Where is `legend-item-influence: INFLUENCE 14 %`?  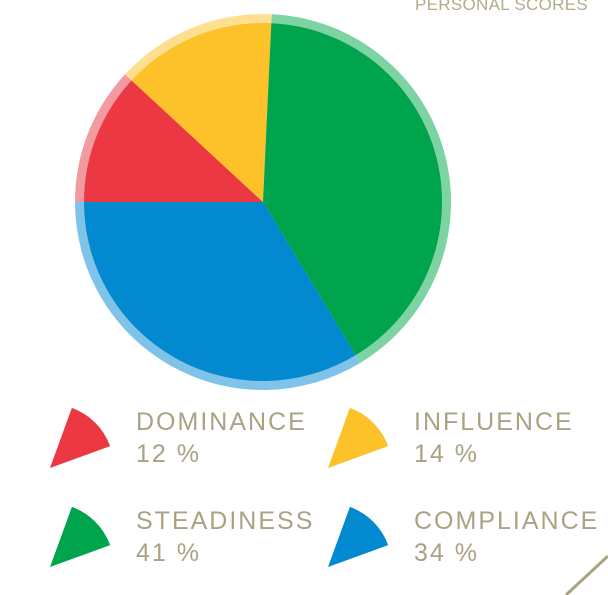
legend-item-influence: INFLUENCE 14 % is located at coordinates (456, 448).